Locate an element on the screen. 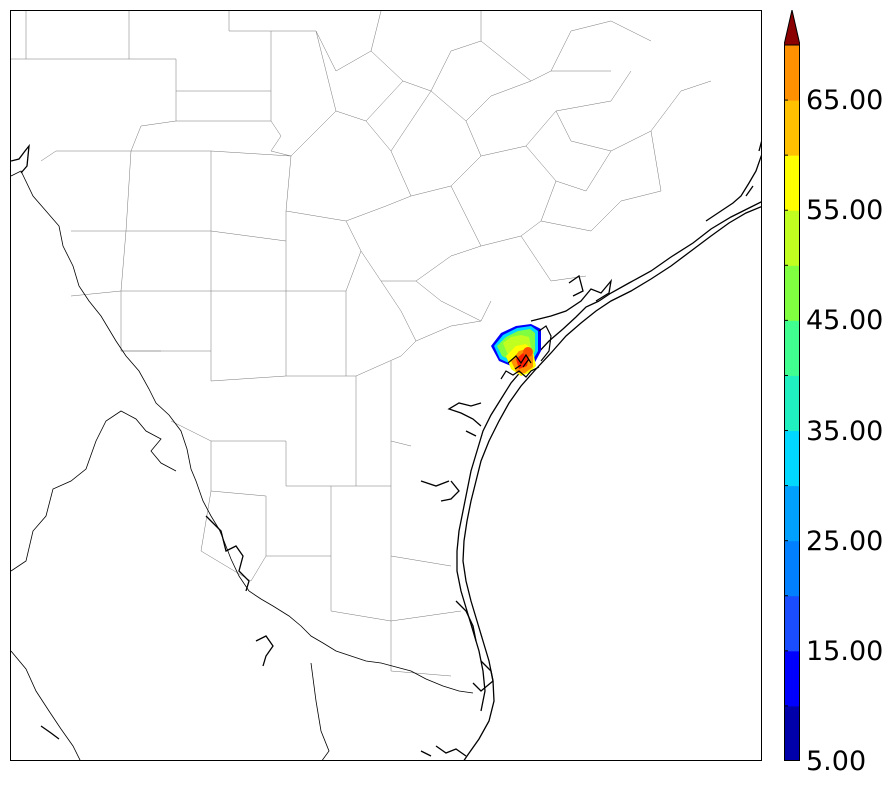  colorbar-tick-label: 35.00 is located at coordinates (845, 431).